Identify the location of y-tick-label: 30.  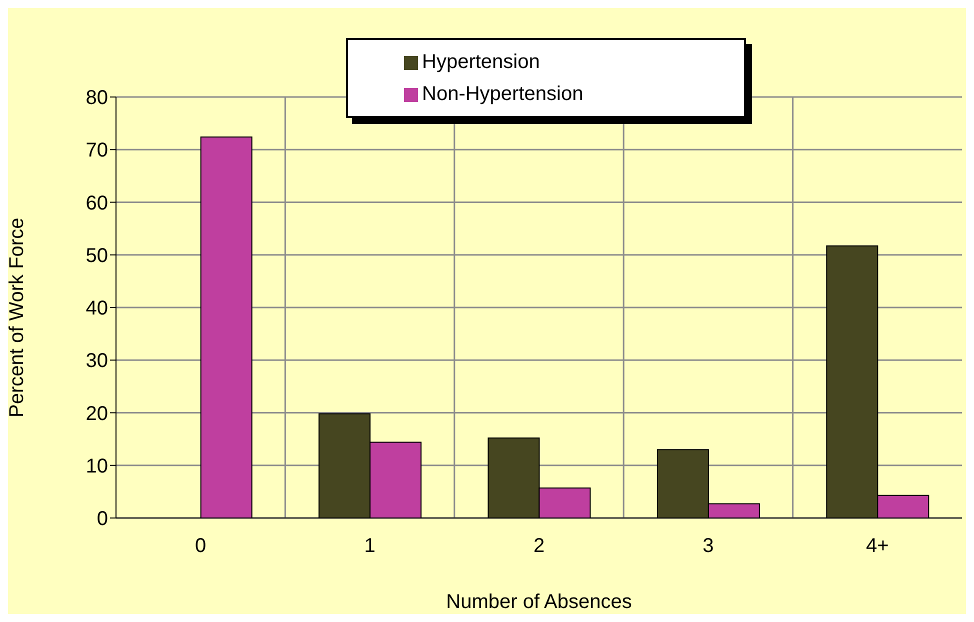
(97, 361).